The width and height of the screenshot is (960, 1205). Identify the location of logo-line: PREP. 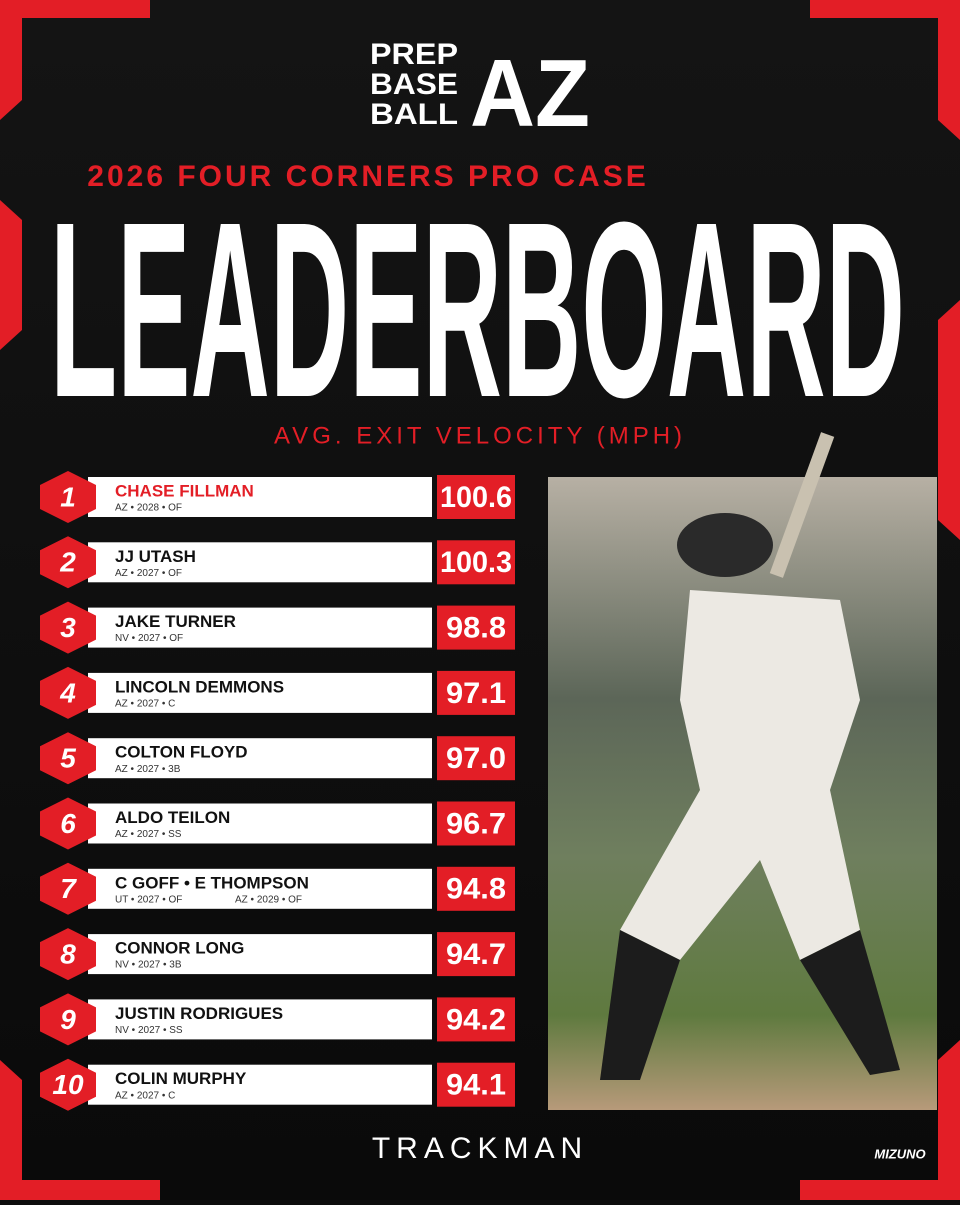
(414, 54).